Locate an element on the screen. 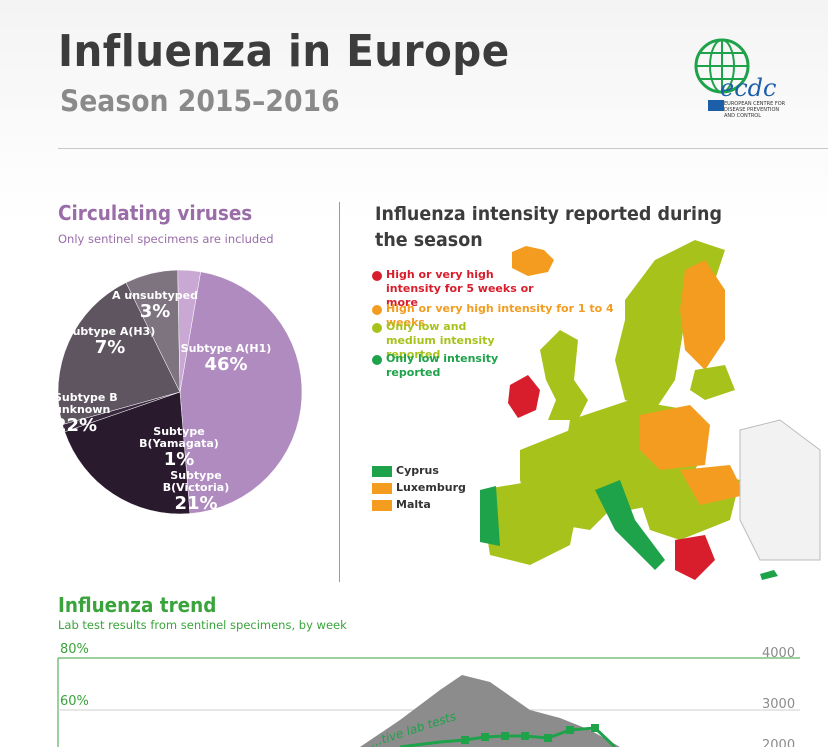 The width and height of the screenshot is (828, 747). map-east is located at coordinates (780, 490).